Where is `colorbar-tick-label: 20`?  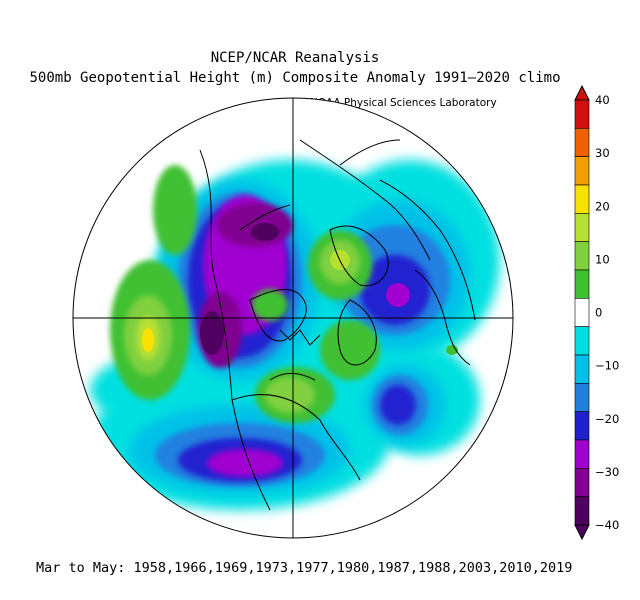 colorbar-tick-label: 20 is located at coordinates (602, 206).